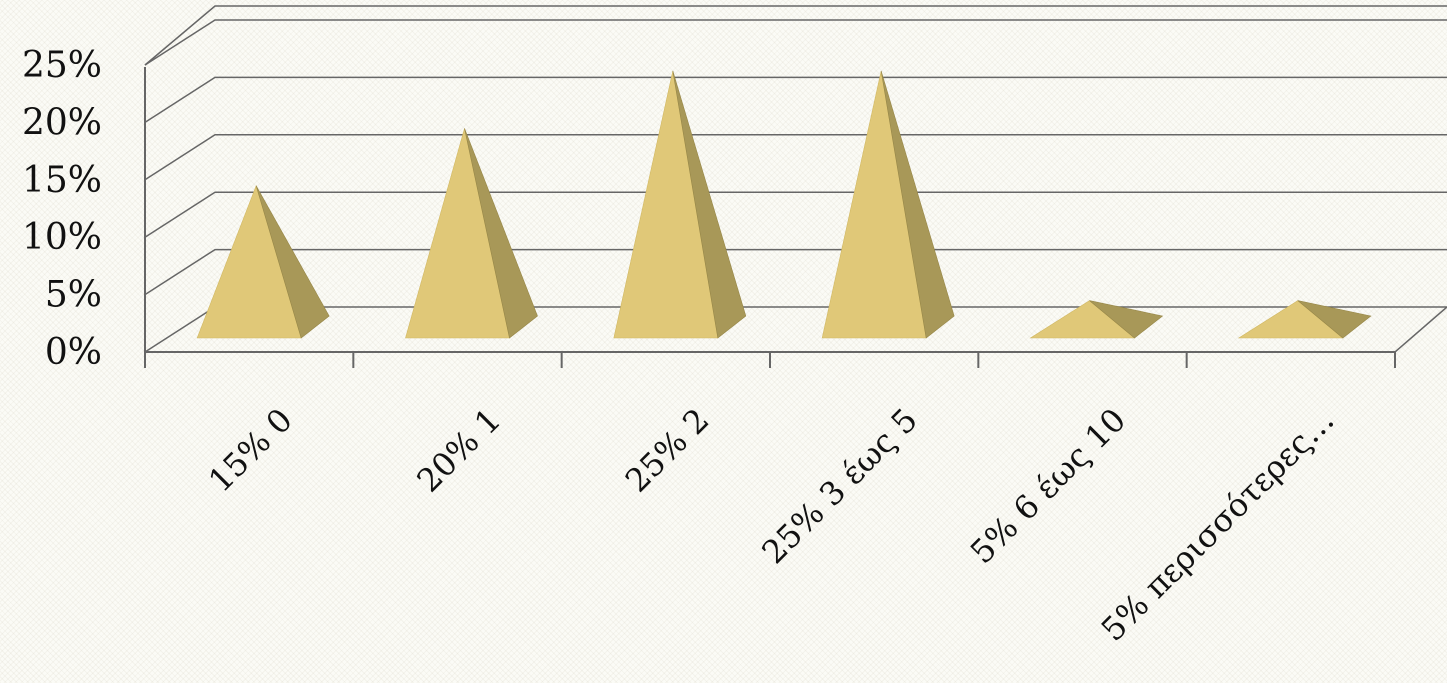 The height and width of the screenshot is (683, 1447). I want to click on y-tick-label: 25%, so click(62, 65).